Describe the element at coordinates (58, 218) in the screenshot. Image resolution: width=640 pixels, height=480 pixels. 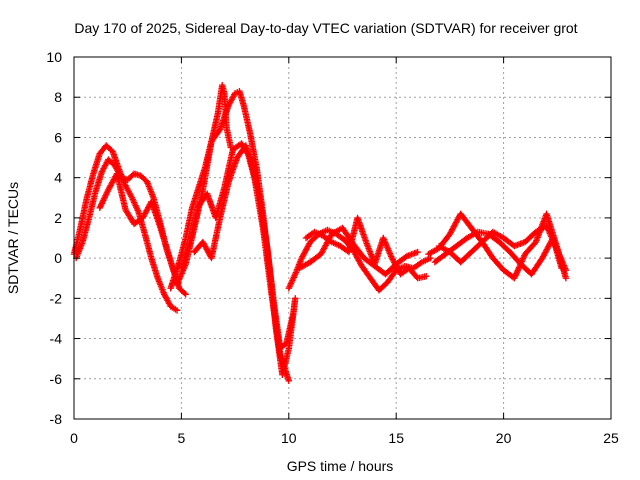
I see `y-tick-label: 2` at that location.